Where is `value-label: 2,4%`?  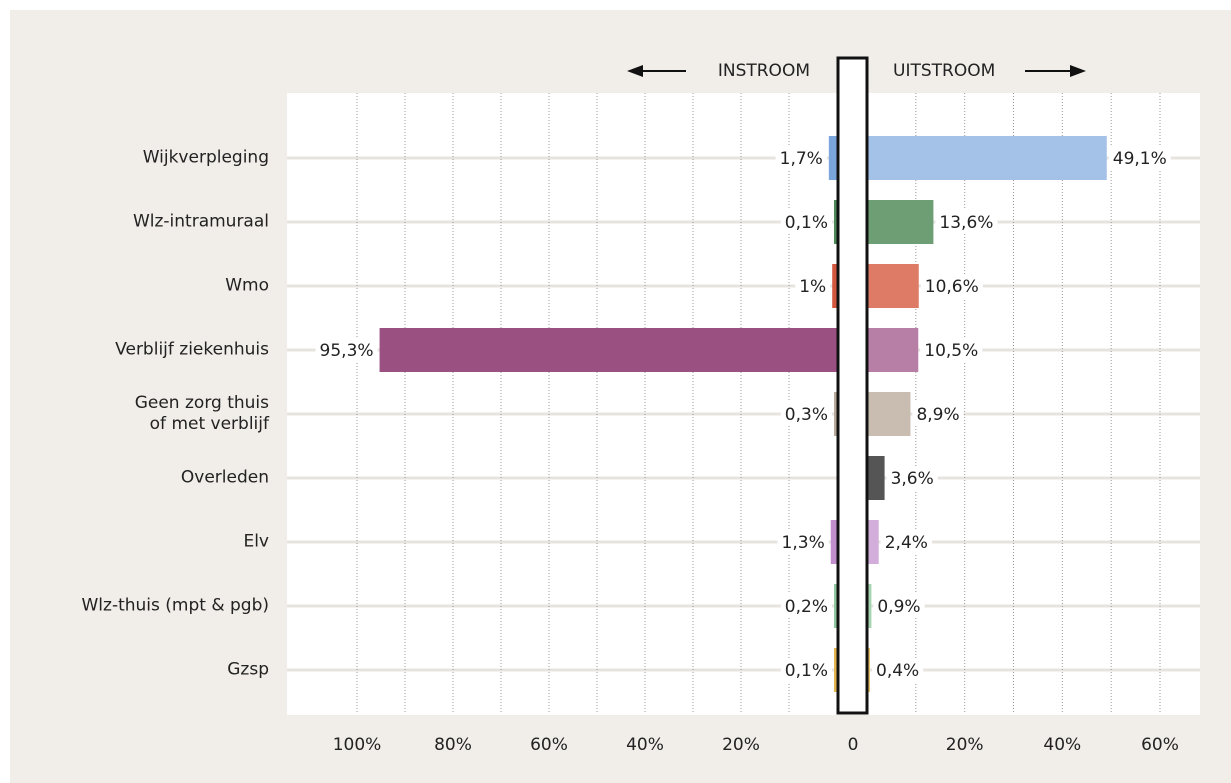 value-label: 2,4% is located at coordinates (906, 543).